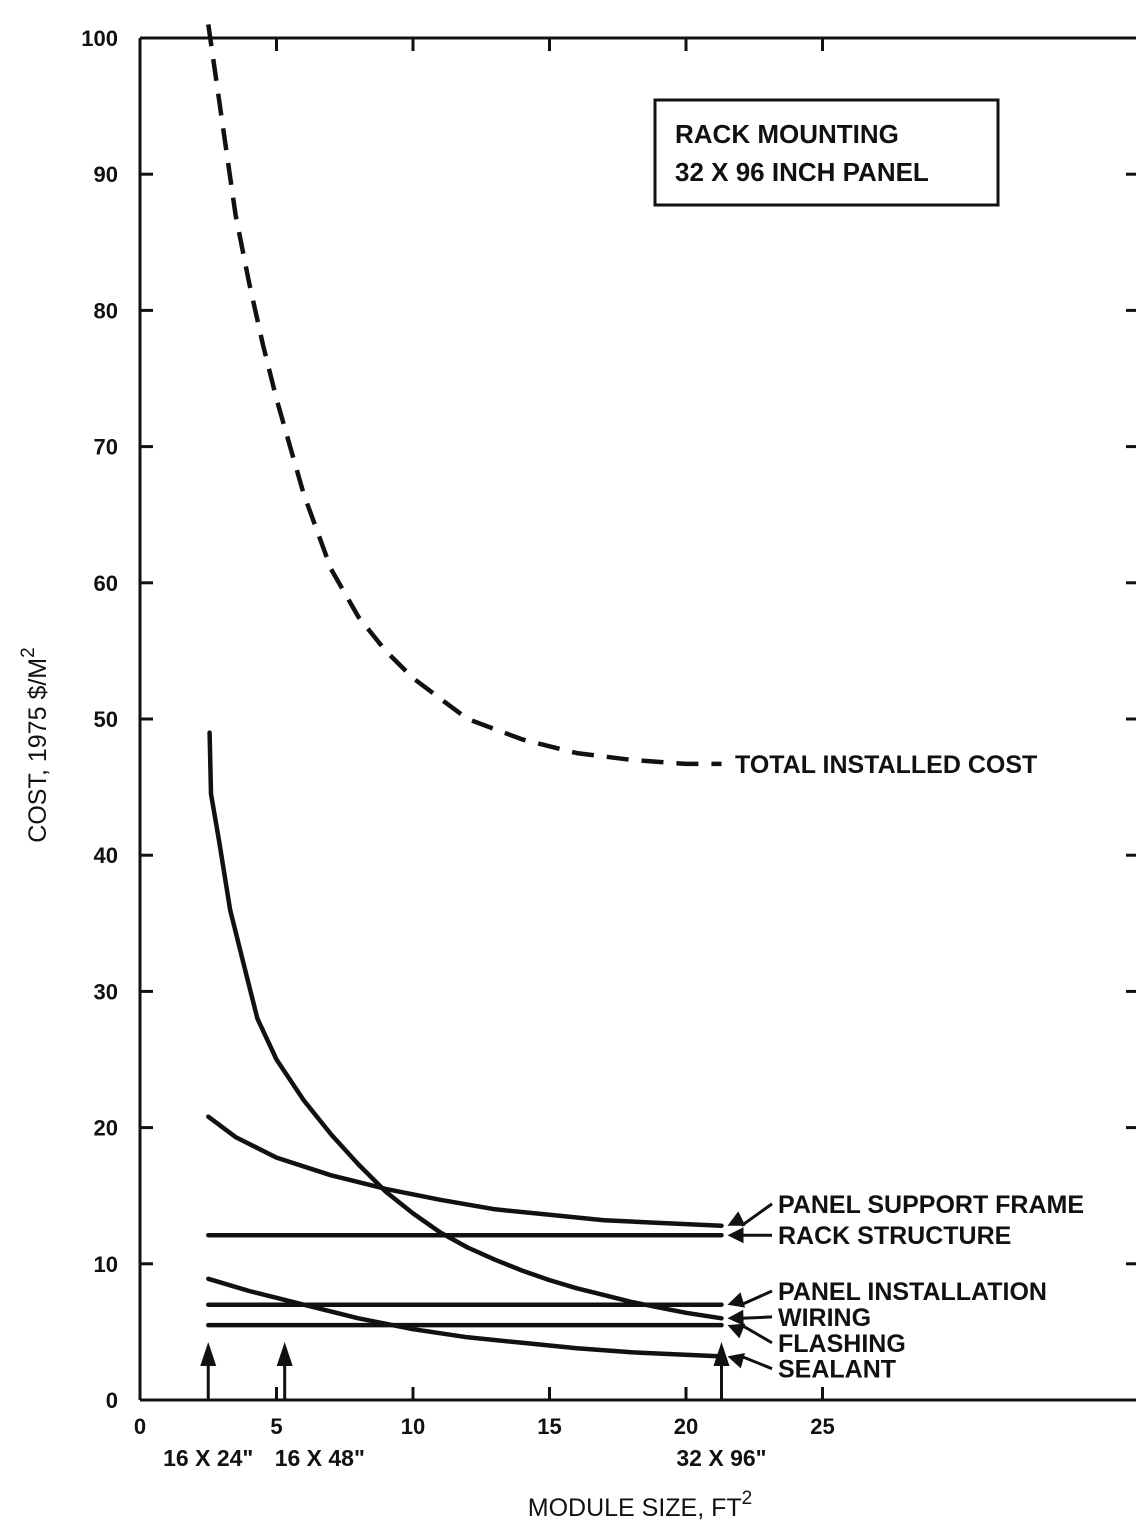 The height and width of the screenshot is (1523, 1138). I want to click on series-label-panel-support-frame: PANEL SUPPORT FRAME, so click(931, 1205).